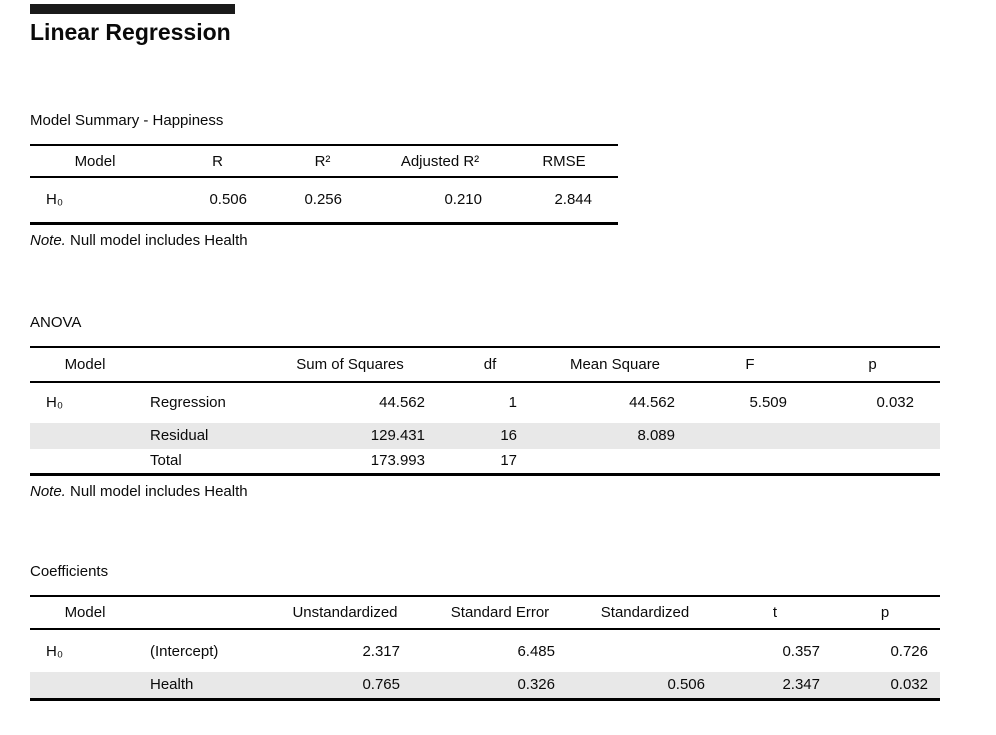  What do you see at coordinates (397, 435) in the screenshot?
I see `table-cell: 129.431` at bounding box center [397, 435].